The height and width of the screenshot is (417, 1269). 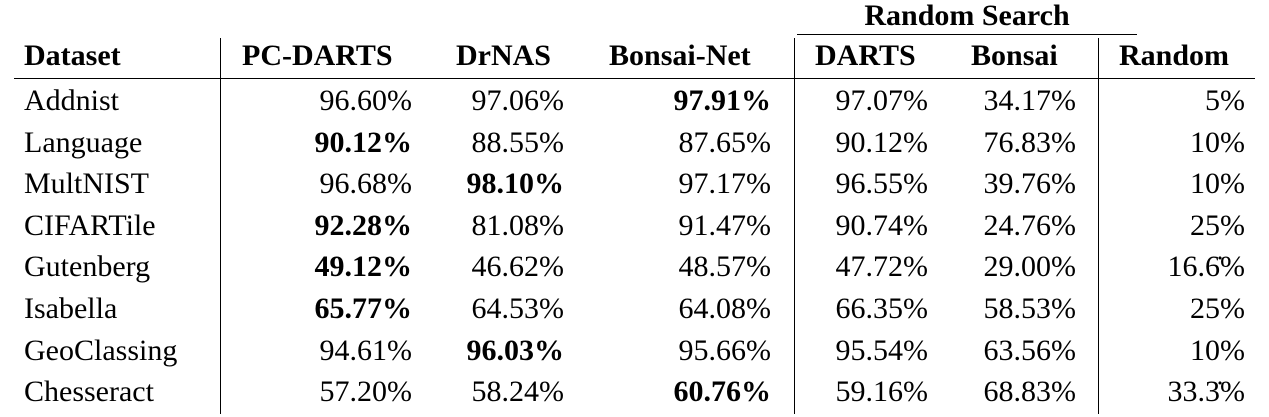 I want to click on dataset-name-cell: Isabella, so click(x=71, y=308).